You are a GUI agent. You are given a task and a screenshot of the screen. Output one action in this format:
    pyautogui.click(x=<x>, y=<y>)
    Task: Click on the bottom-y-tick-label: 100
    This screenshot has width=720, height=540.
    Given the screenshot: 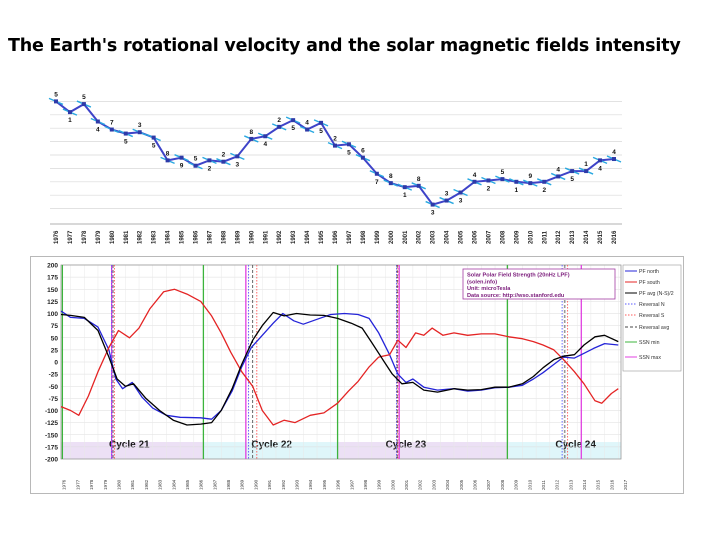 What is the action you would take?
    pyautogui.click(x=52, y=314)
    